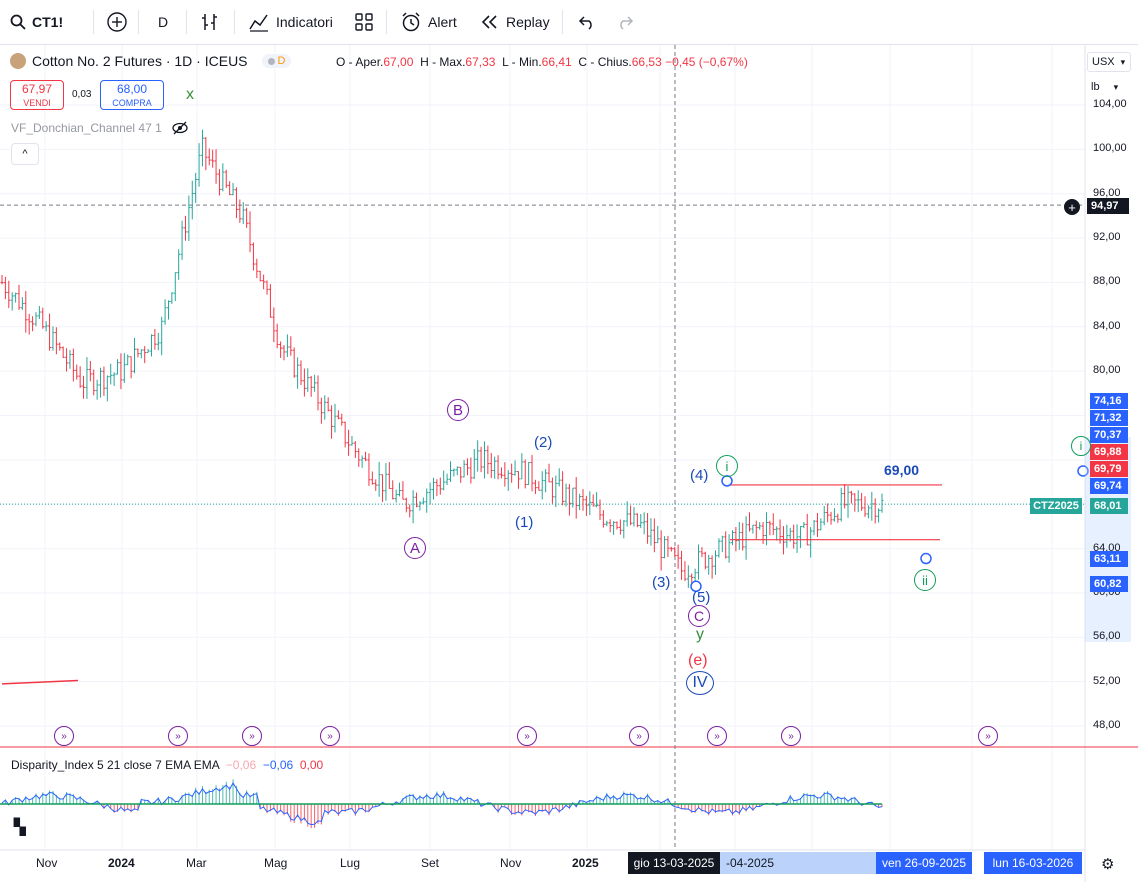  I want to click on price-tick: 48,00, so click(1107, 725).